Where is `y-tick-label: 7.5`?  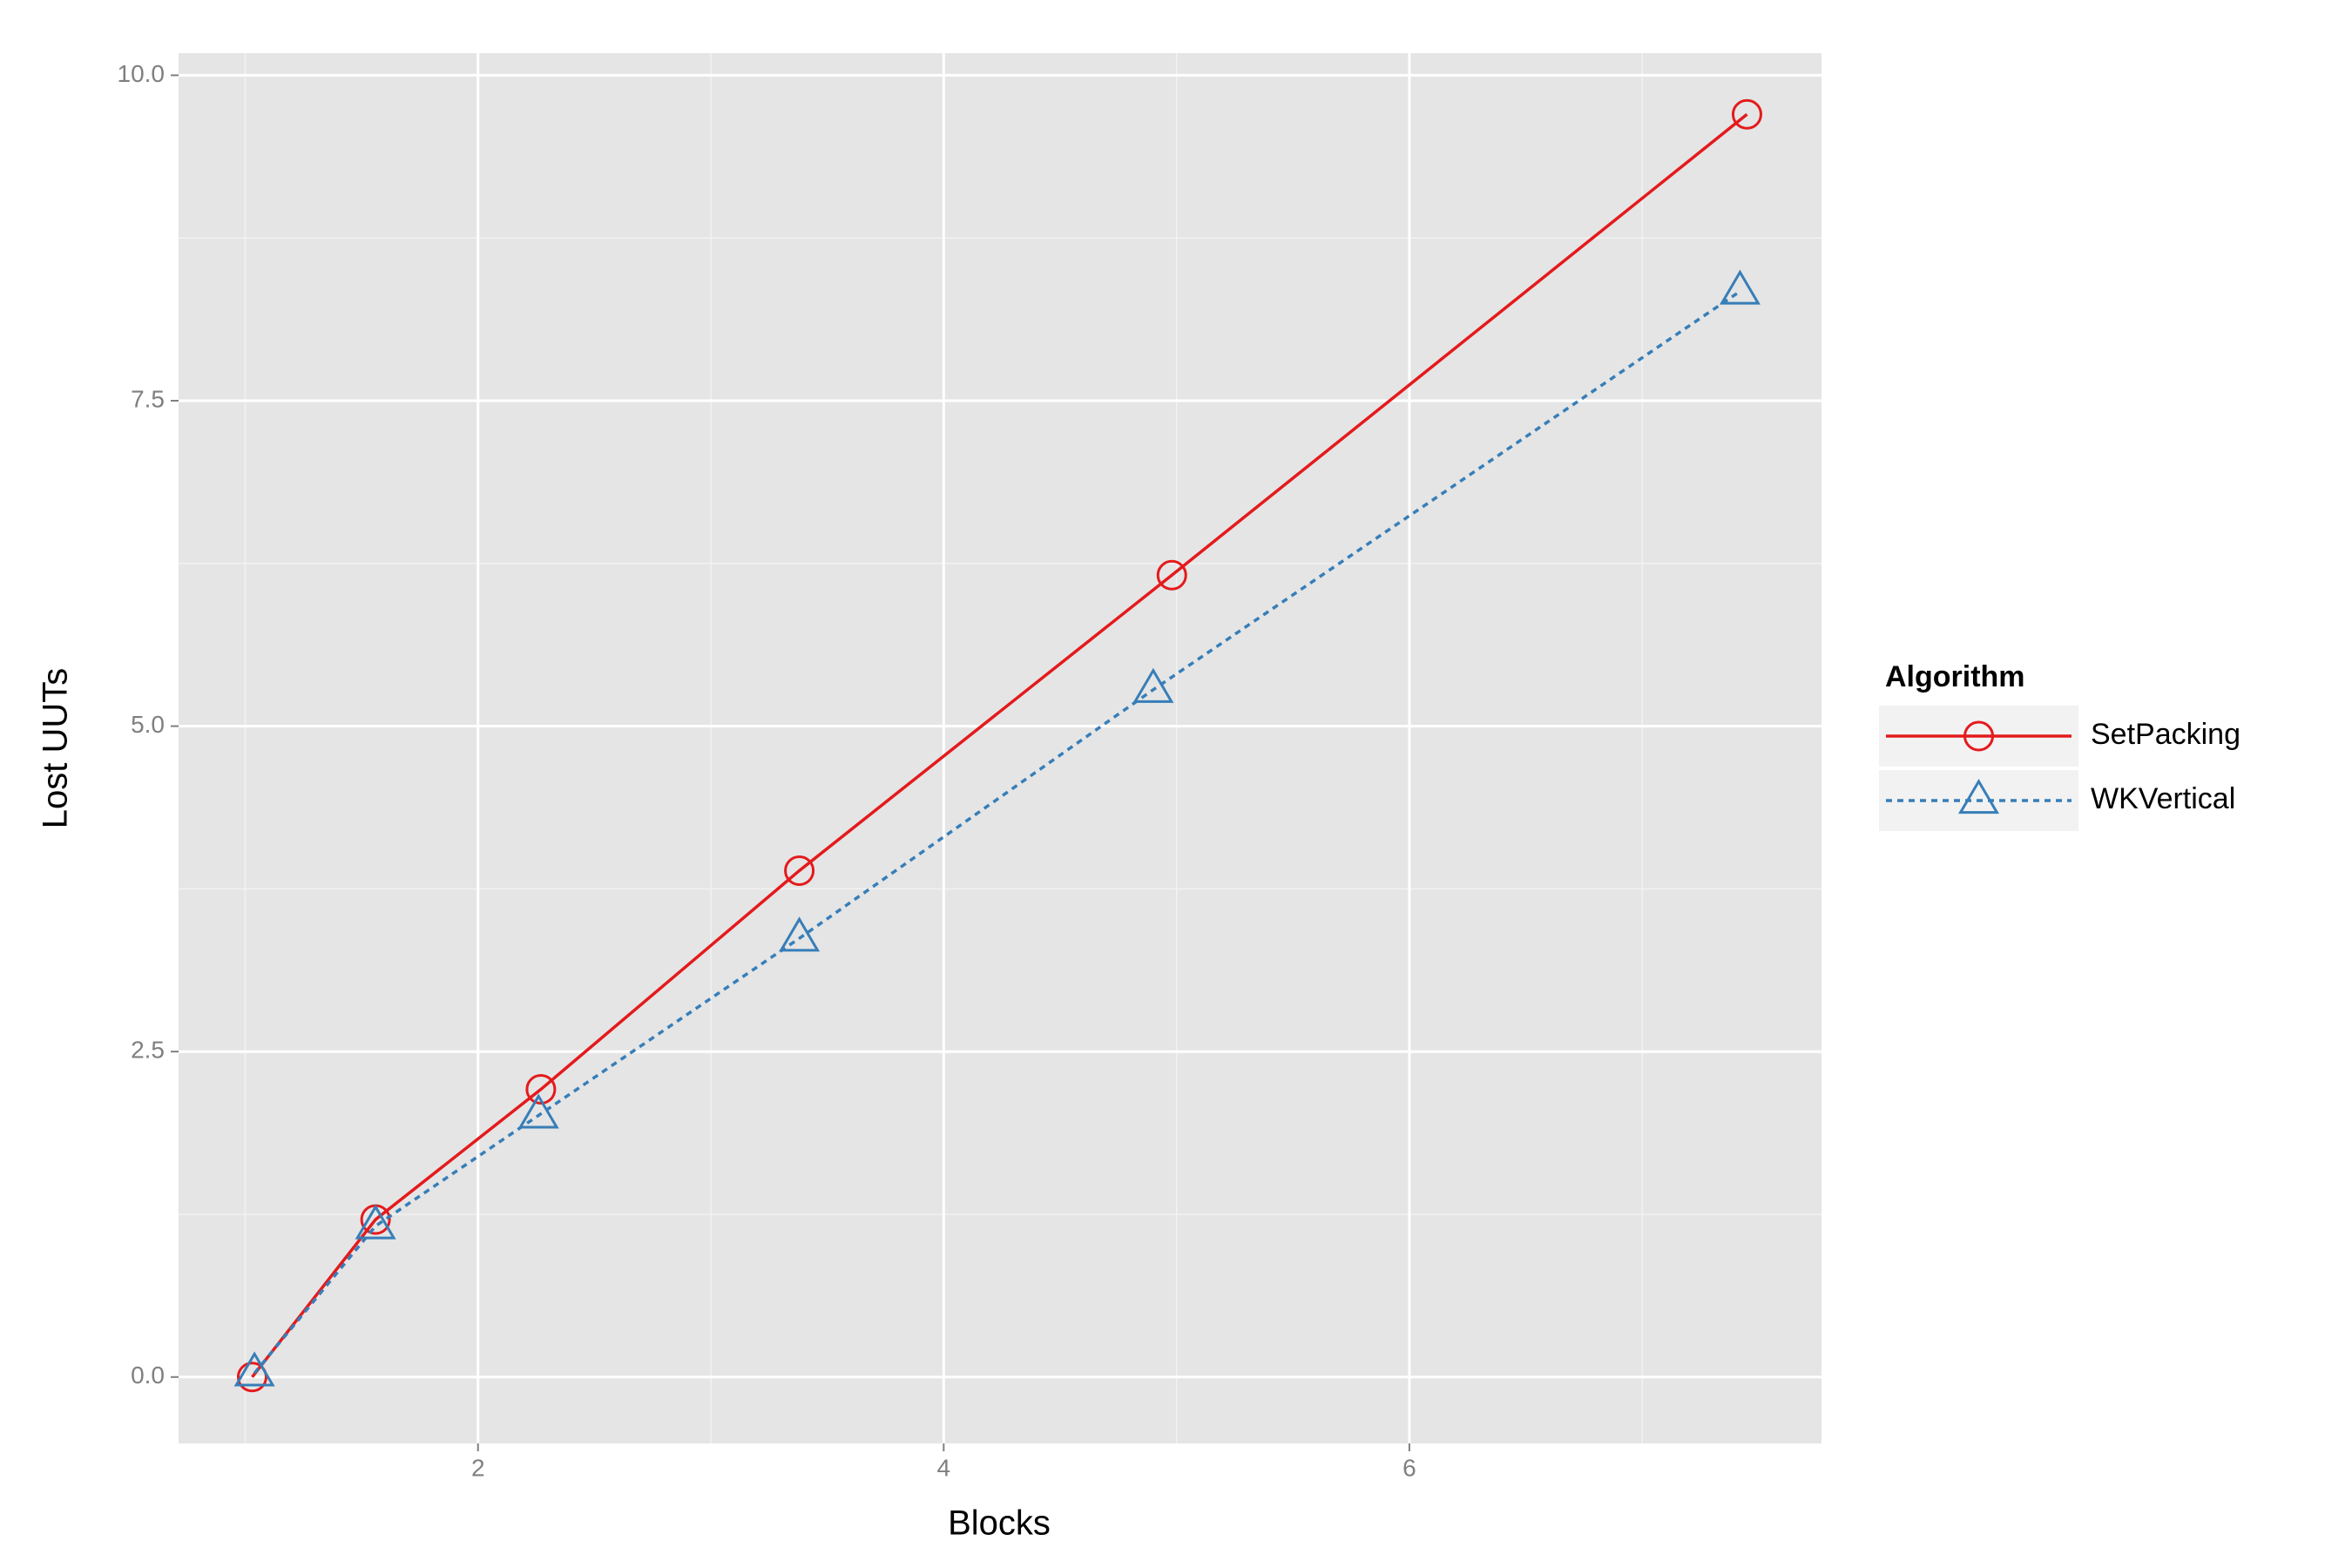
y-tick-label: 7.5 is located at coordinates (148, 398).